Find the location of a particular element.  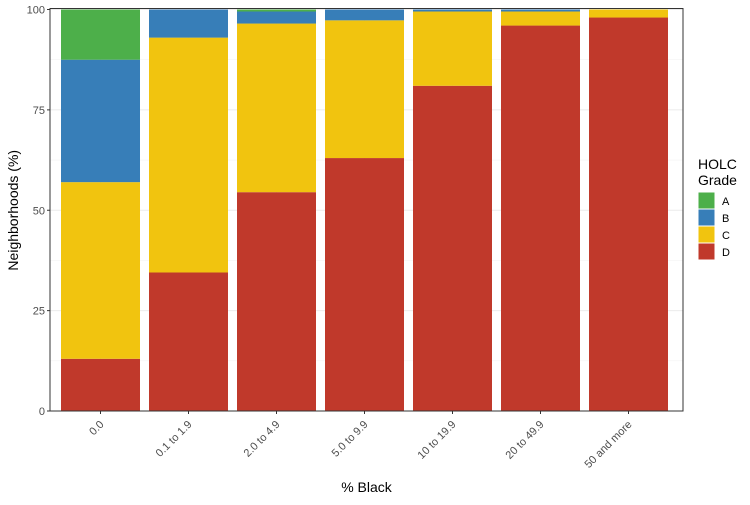

x-tick-label: 2.0 to 4.9 is located at coordinates (262, 439).